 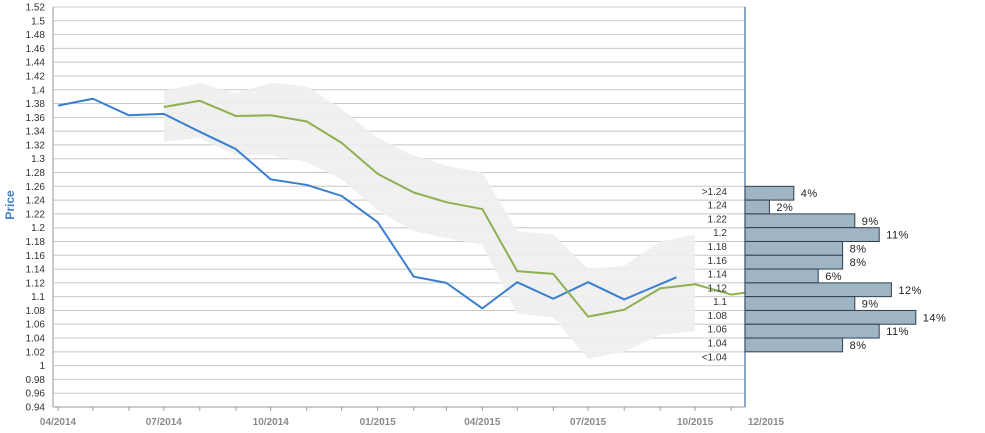 I want to click on y-tick-label: 1.32, so click(x=36, y=145).